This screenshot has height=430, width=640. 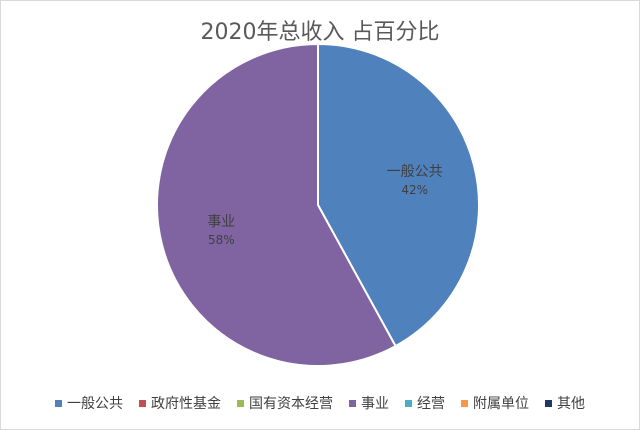 I want to click on legend-item: 附属单位, so click(x=495, y=403).